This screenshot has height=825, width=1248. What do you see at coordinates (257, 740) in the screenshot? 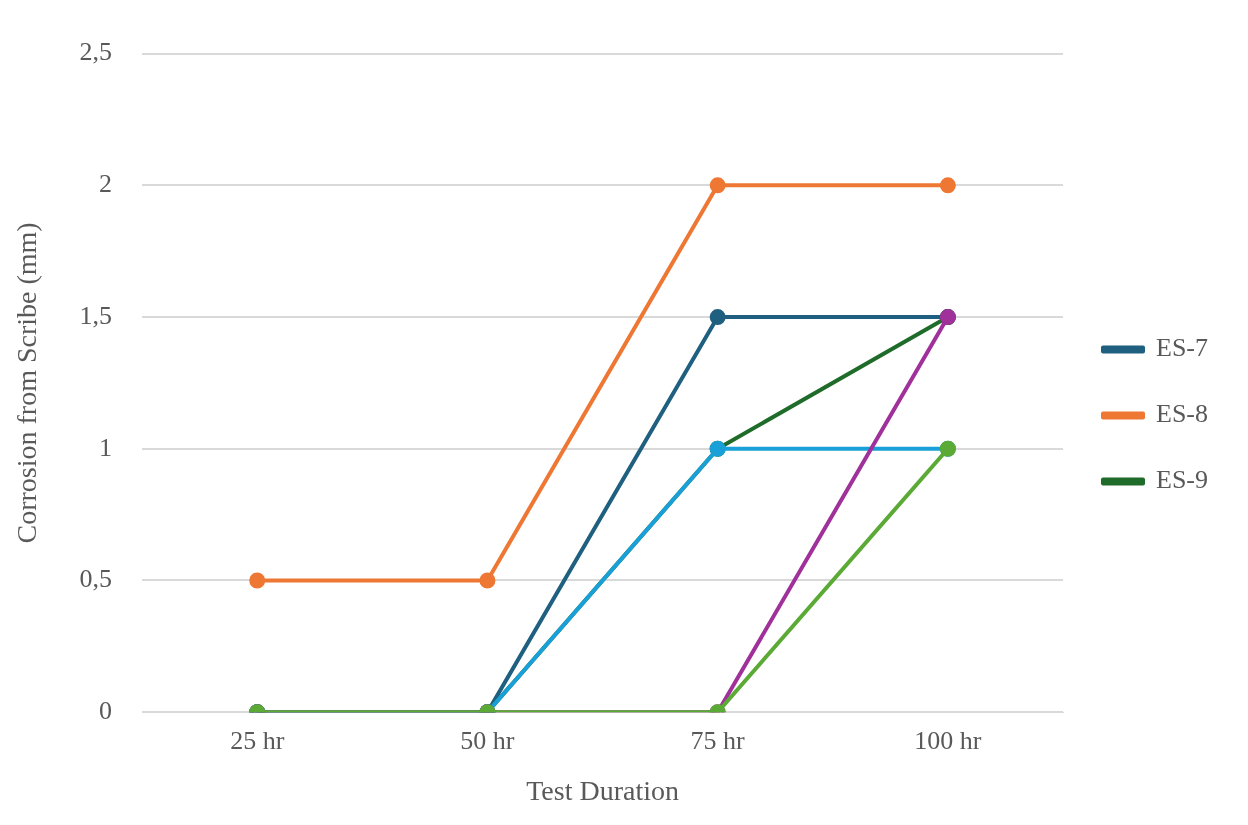
I see `x-tick-label: 25 hr` at bounding box center [257, 740].